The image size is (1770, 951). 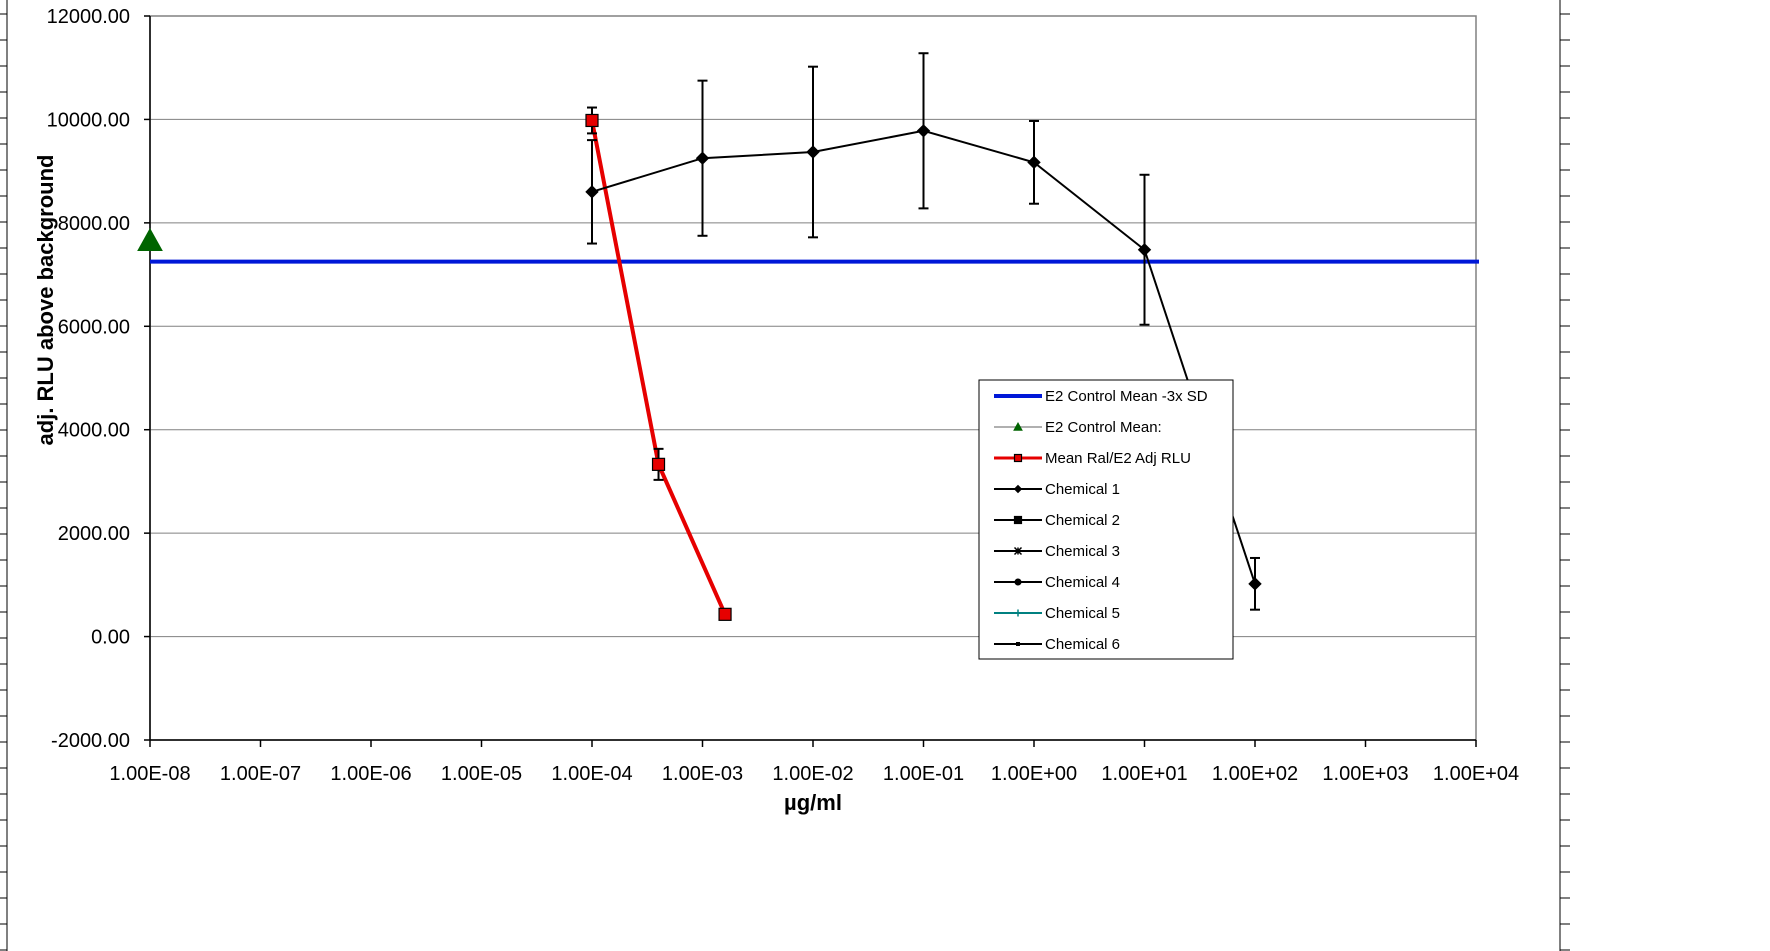 What do you see at coordinates (1118, 458) in the screenshot?
I see `legend-label: Mean Ral/E2 Adj RLU` at bounding box center [1118, 458].